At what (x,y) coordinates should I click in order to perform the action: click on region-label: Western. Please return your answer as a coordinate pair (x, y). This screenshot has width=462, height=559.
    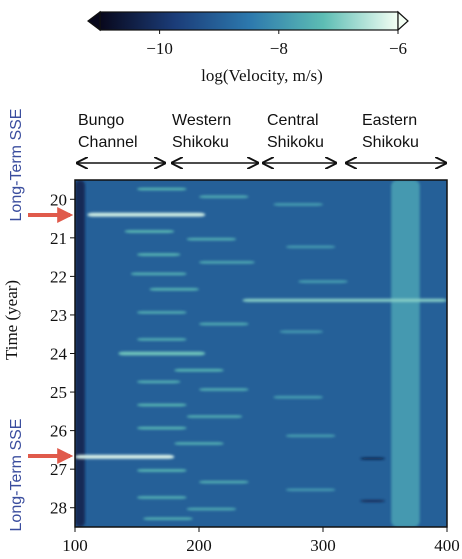
    Looking at the image, I should click on (201, 120).